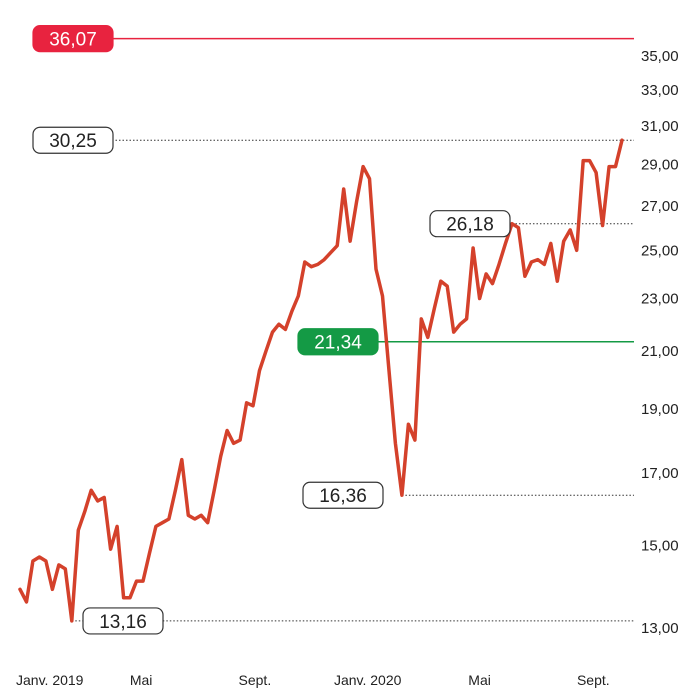 The width and height of the screenshot is (700, 700). I want to click on y-tick-label: 13,00, so click(660, 628).